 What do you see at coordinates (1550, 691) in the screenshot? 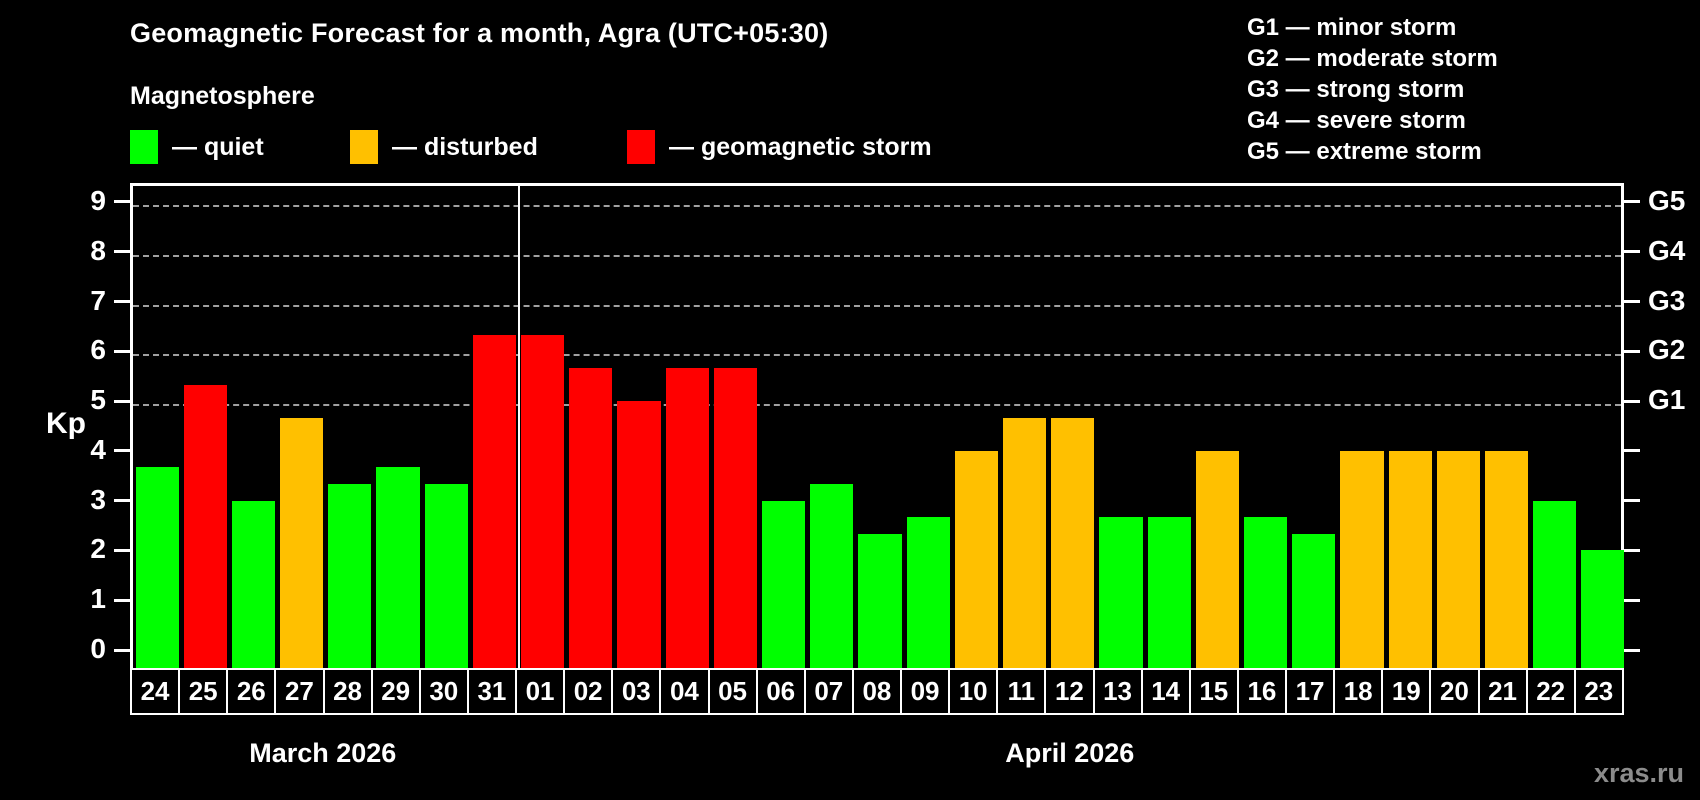
I see `day-label-april-22: 22` at bounding box center [1550, 691].